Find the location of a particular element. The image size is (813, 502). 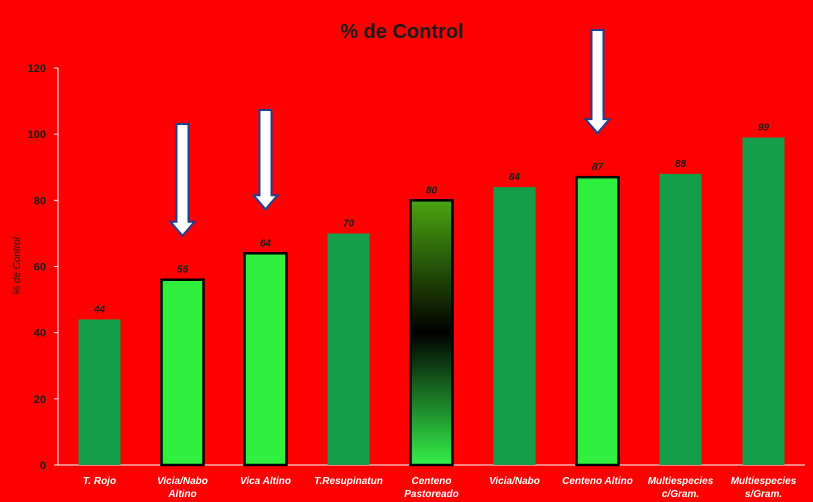

x-tick-label: Vica Altino is located at coordinates (265, 481).